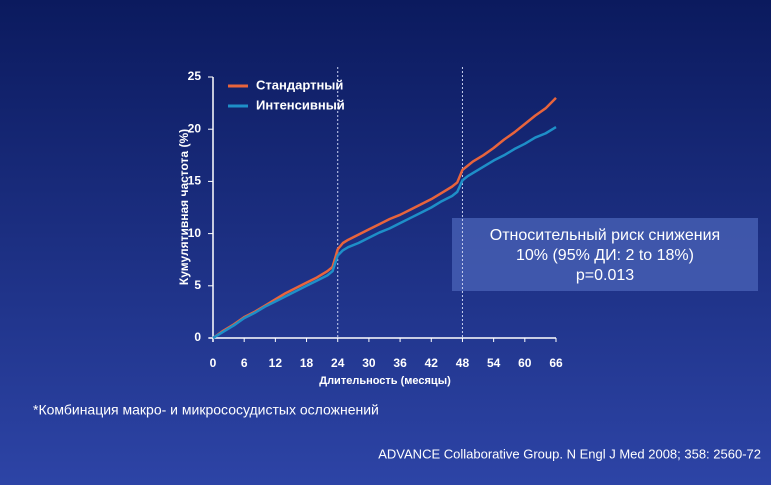 This screenshot has width=771, height=490. I want to click on x-tick-label: 36, so click(400, 363).